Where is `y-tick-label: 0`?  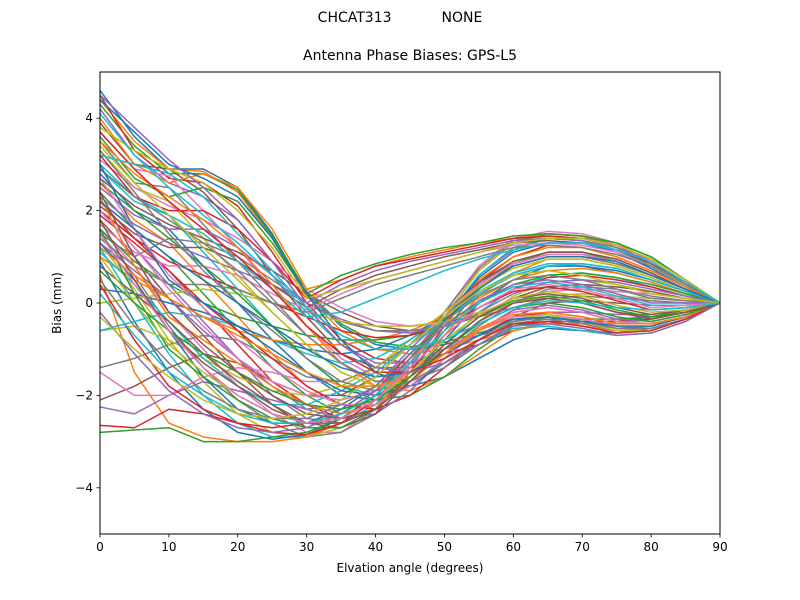 y-tick-label: 0 is located at coordinates (89, 303).